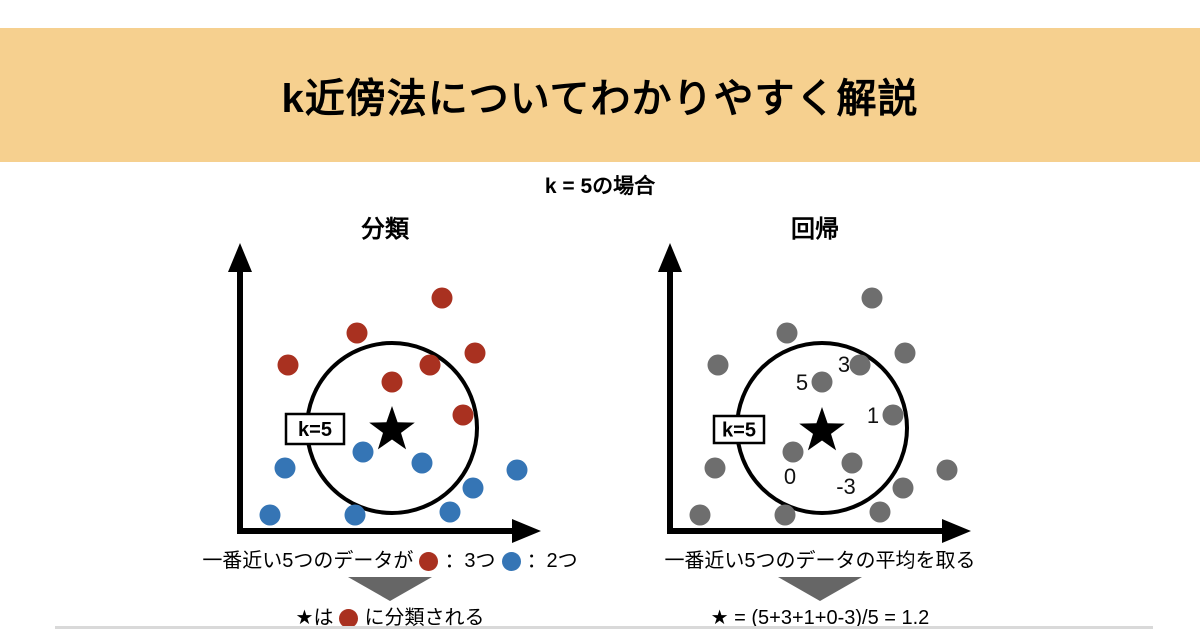 Image resolution: width=1200 pixels, height=630 pixels. I want to click on regression-result-line: ★ = (5+3+1+0-3)/5 = 1.2, so click(820, 618).